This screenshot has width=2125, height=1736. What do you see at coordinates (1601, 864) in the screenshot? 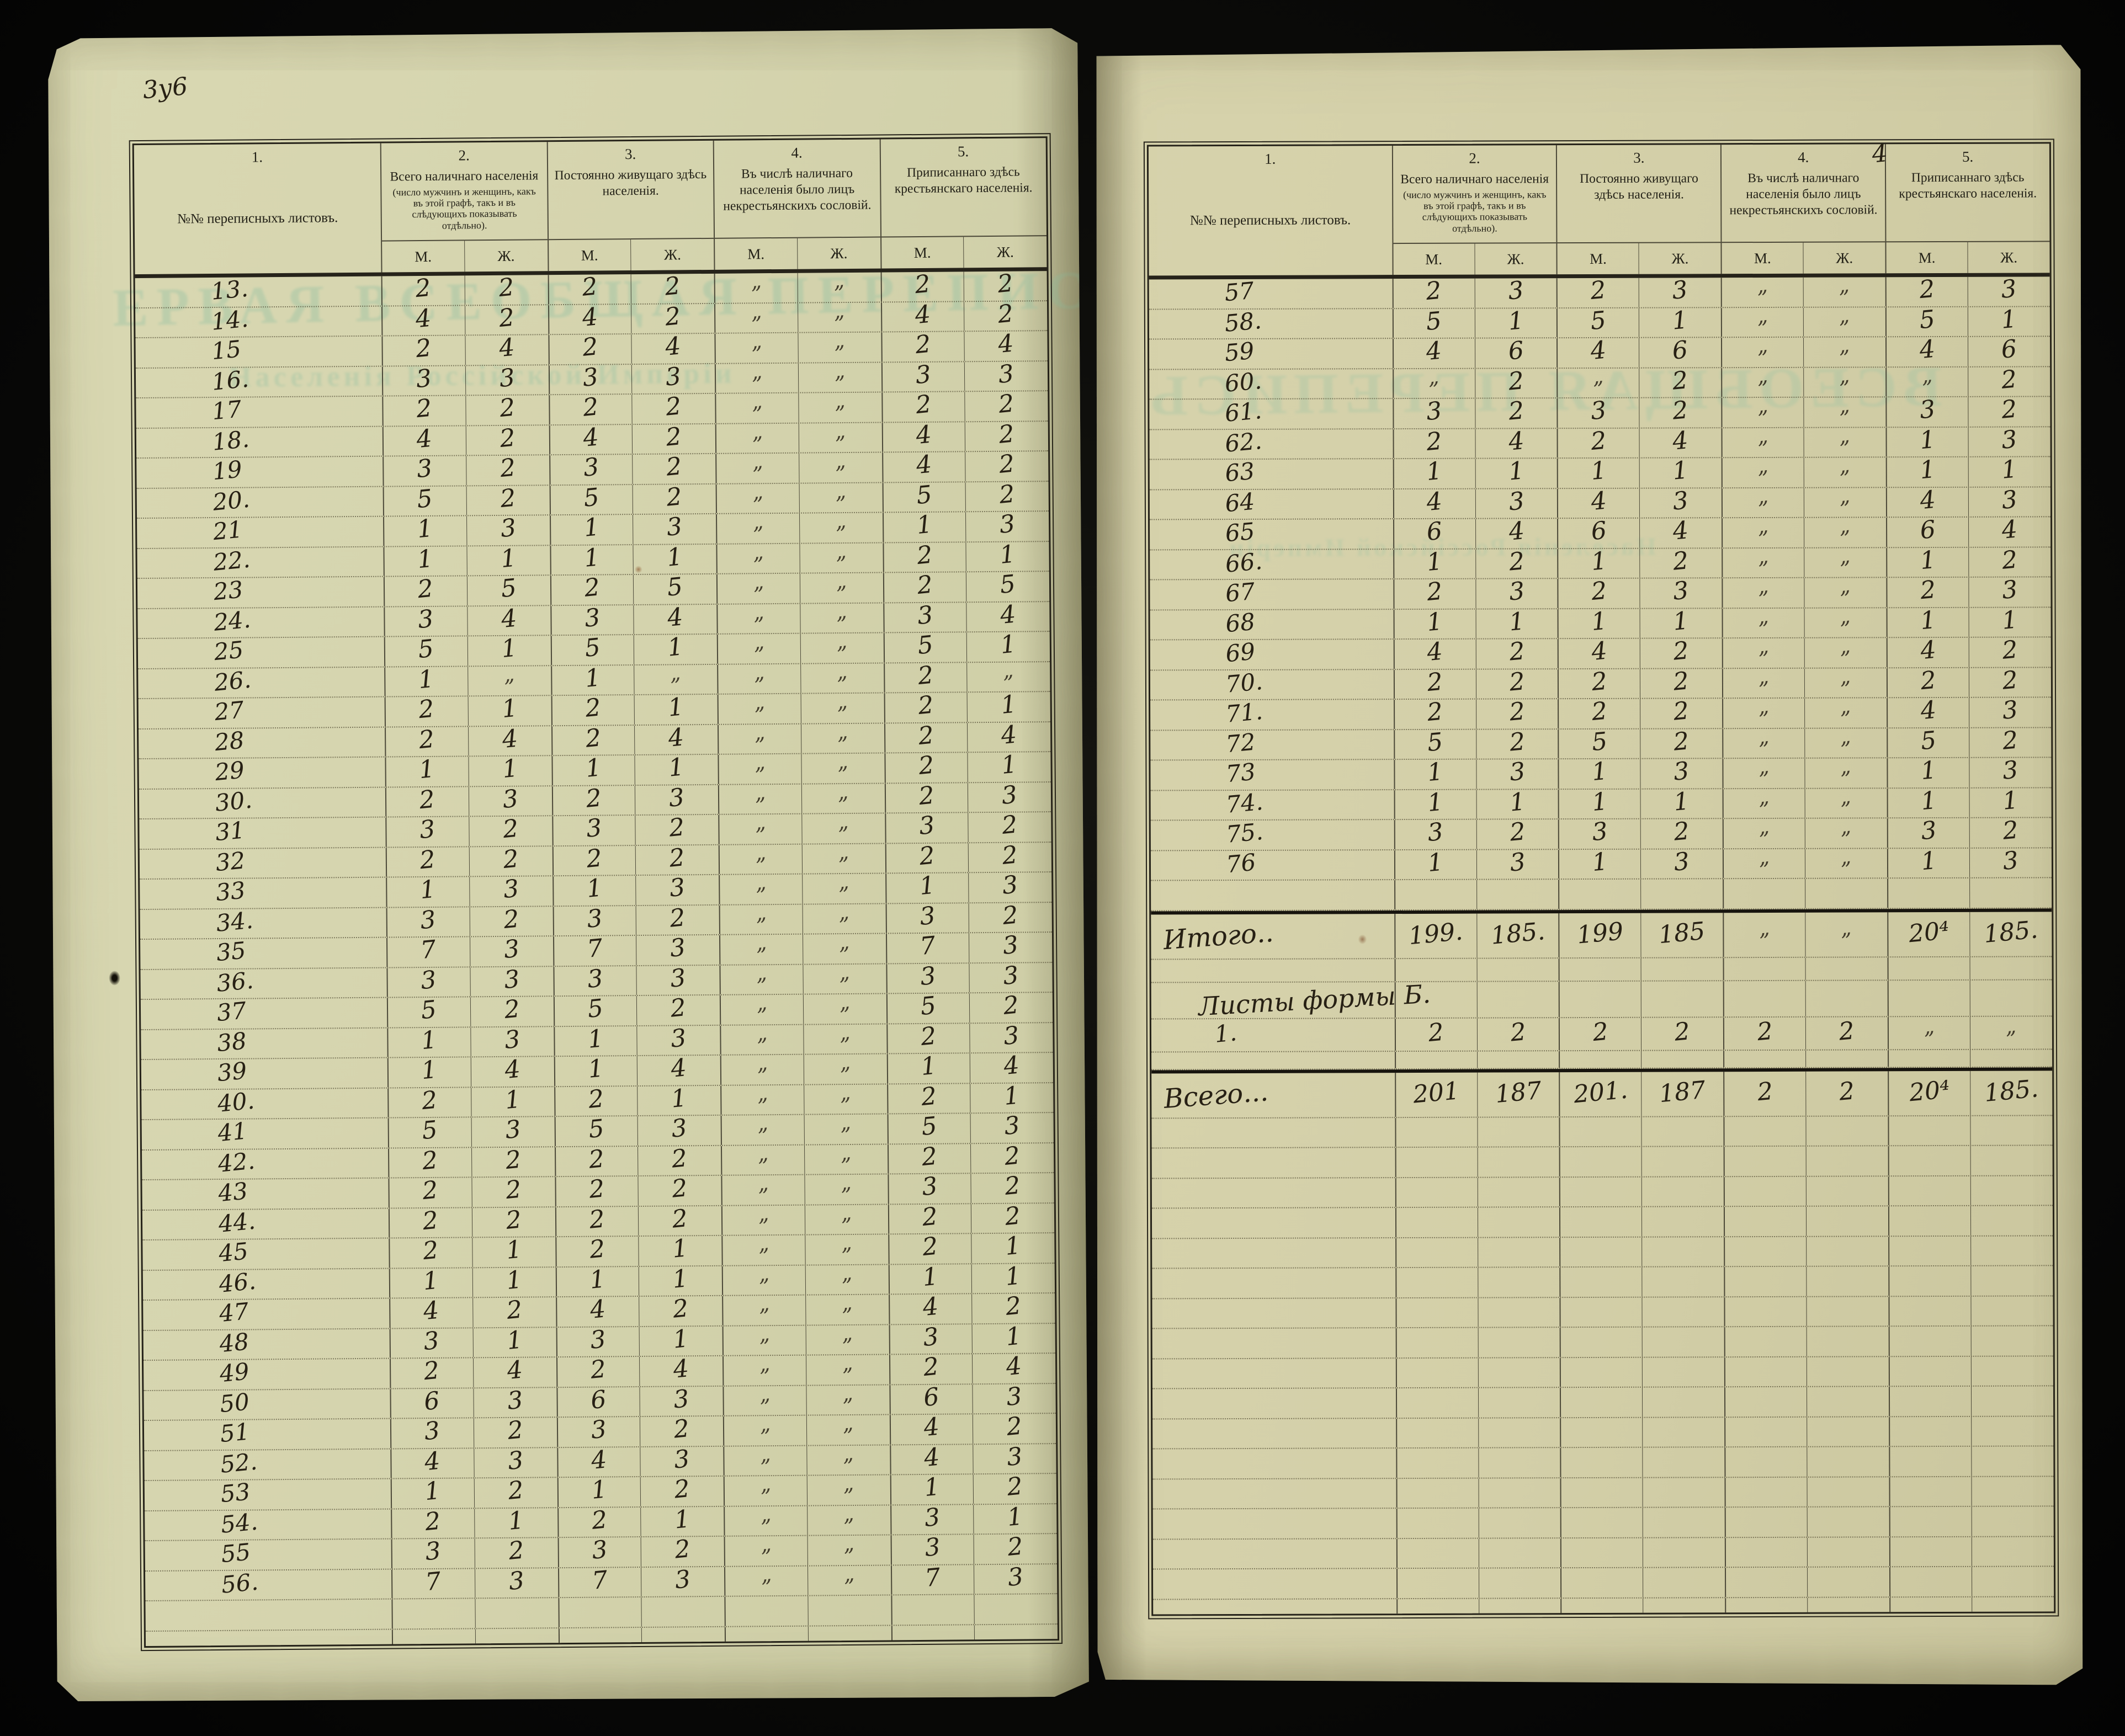
I see `table-row: 76 1 3 1 3 „ „ 1 3` at bounding box center [1601, 864].